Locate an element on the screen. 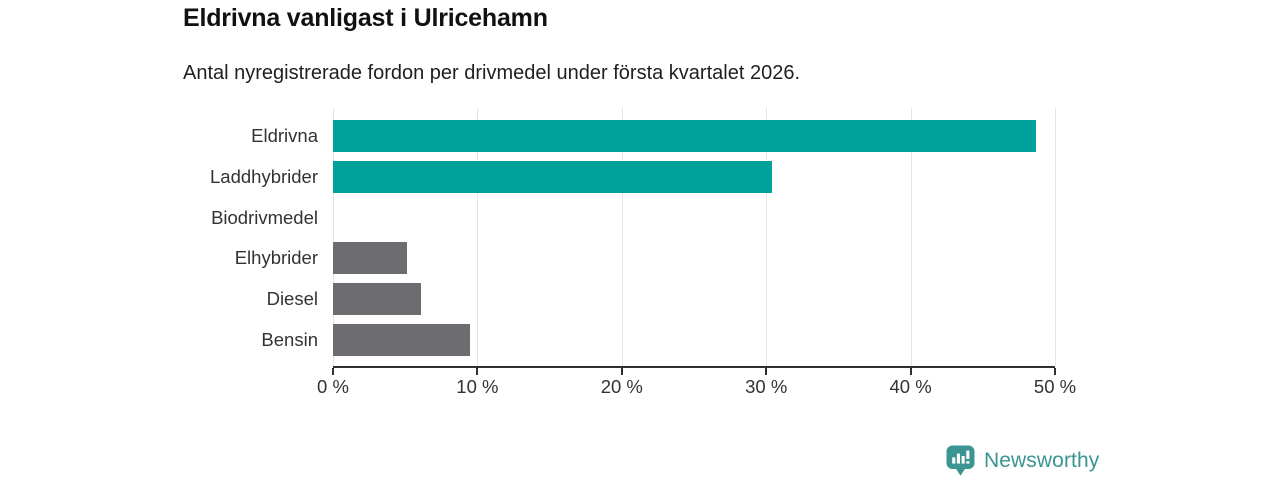  bar-laddhybrider is located at coordinates (552, 176).